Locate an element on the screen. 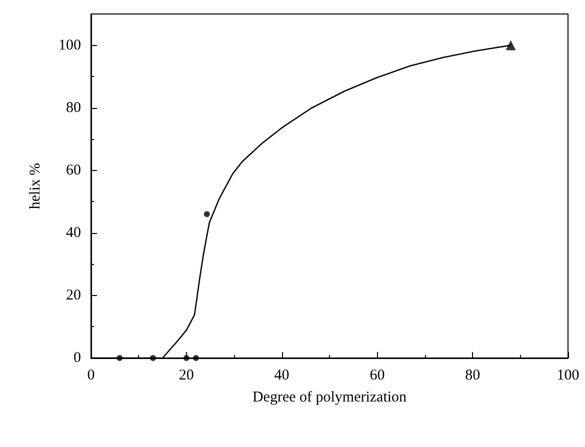 The height and width of the screenshot is (447, 585). y-tick-label: 20 is located at coordinates (73, 295).